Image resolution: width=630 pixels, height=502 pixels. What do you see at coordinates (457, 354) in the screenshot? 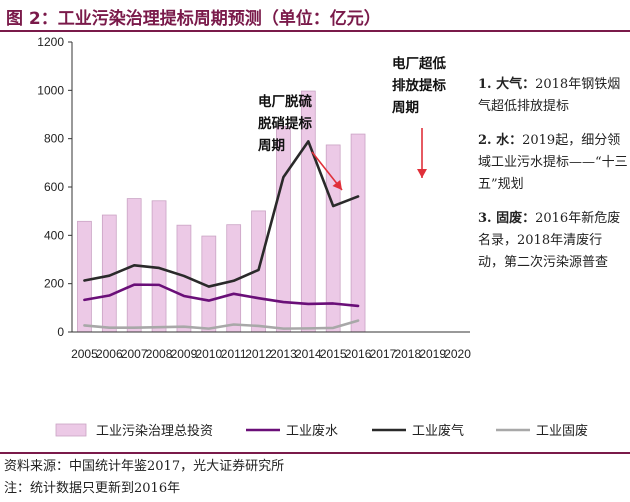
I see `x-tick-label: 2020` at bounding box center [457, 354].